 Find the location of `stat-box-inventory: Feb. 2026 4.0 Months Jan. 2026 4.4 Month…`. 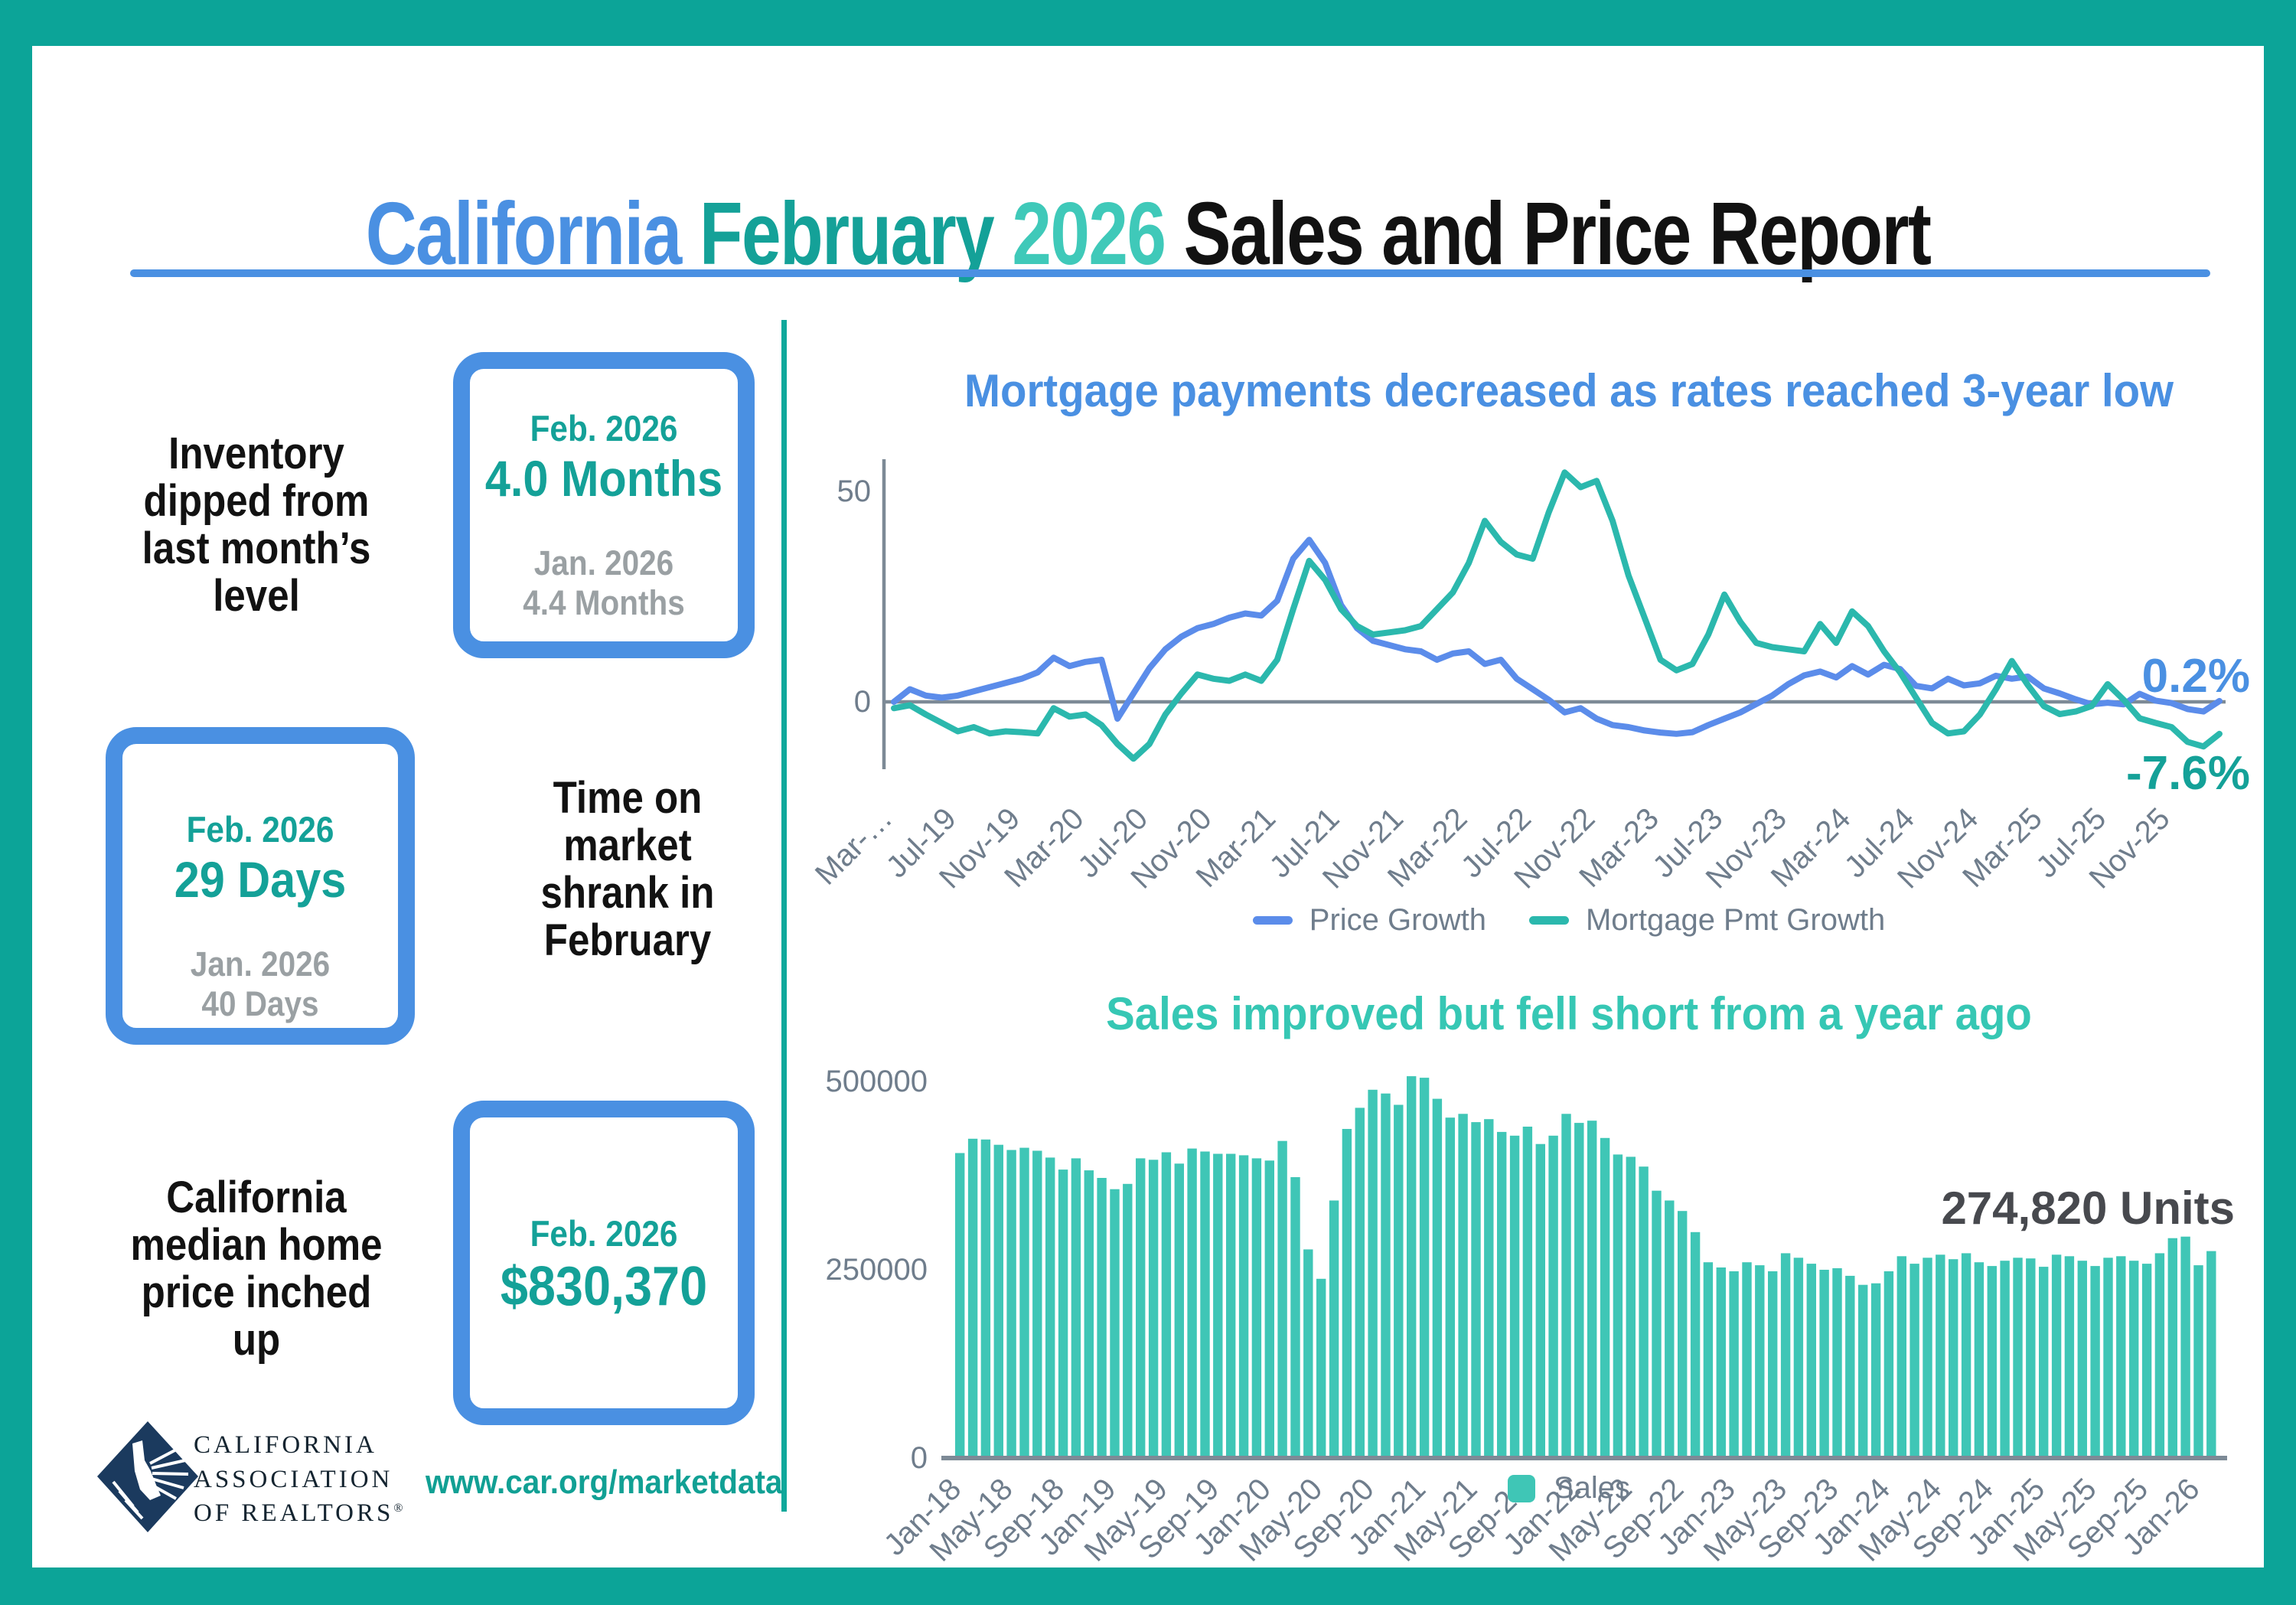

stat-box-inventory: Feb. 2026 4.0 Months Jan. 2026 4.4 Month… is located at coordinates (604, 505).